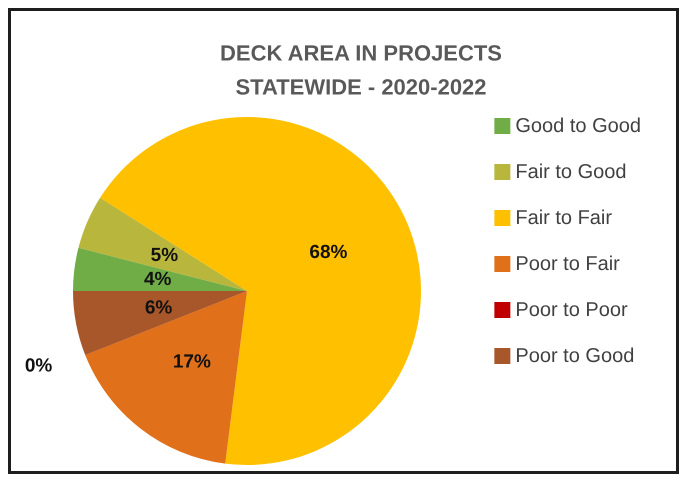 This screenshot has height=482, width=687. I want to click on legend-label: Fair to Good, so click(571, 172).